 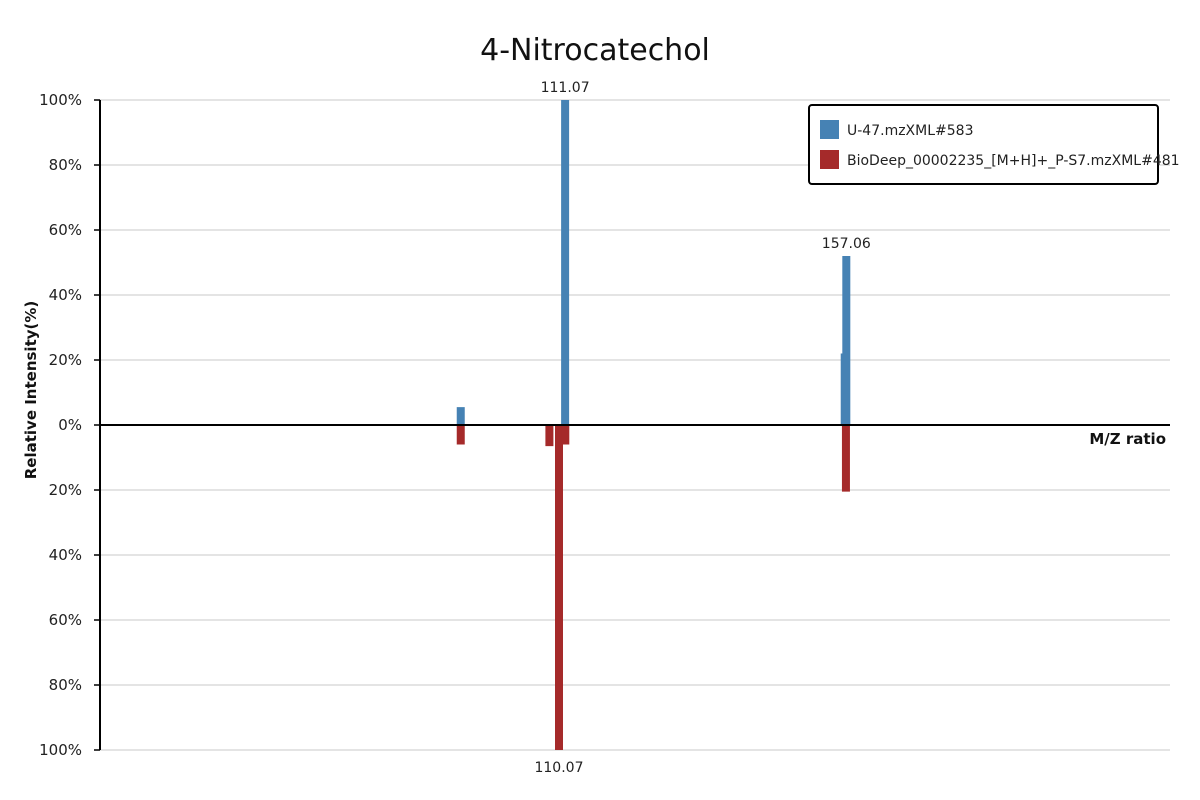 What do you see at coordinates (910, 131) in the screenshot?
I see `legend-label-query: U-47.mzXML#583` at bounding box center [910, 131].